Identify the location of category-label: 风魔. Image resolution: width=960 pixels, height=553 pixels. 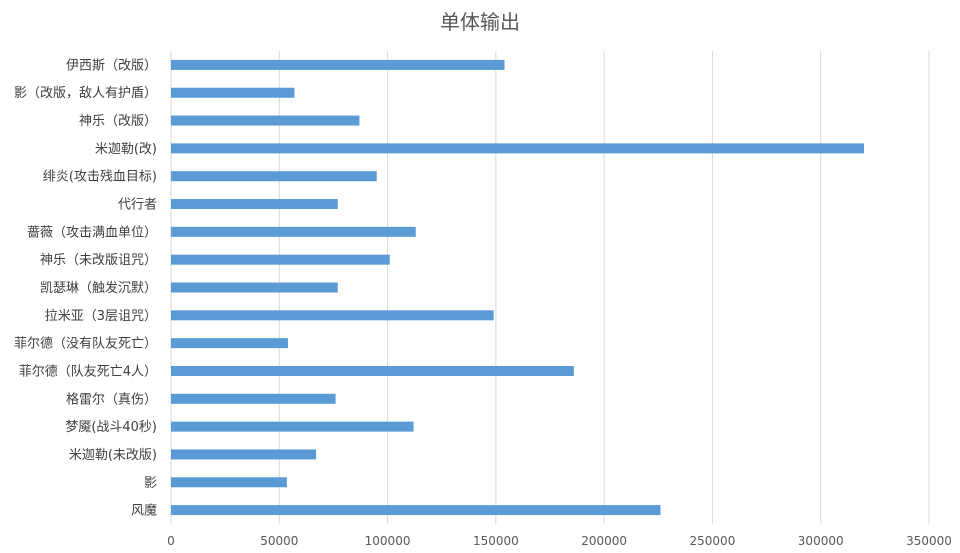
(144, 511).